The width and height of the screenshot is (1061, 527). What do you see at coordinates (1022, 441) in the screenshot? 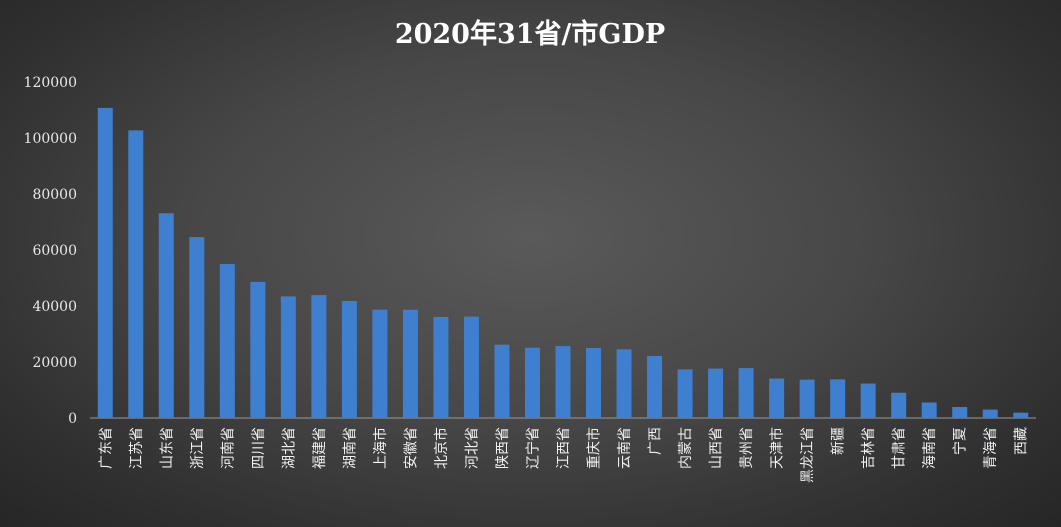
I see `x-tick-label: 西藏` at bounding box center [1022, 441].